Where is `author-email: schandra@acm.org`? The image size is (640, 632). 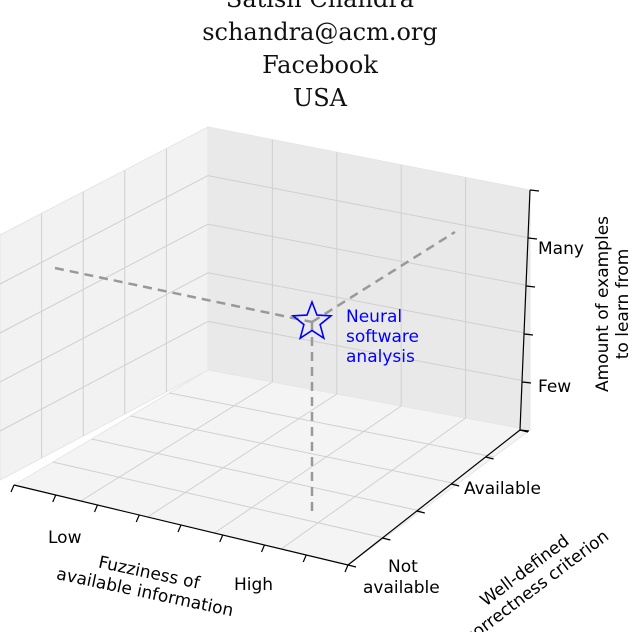 author-email: schandra@acm.org is located at coordinates (320, 32).